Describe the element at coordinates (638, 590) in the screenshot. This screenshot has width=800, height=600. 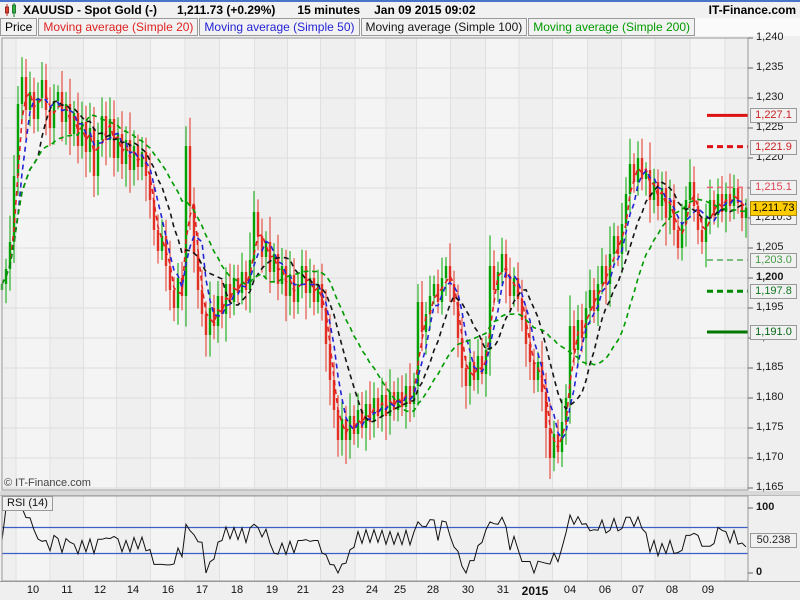
I see `x-axis-label: 07` at that location.